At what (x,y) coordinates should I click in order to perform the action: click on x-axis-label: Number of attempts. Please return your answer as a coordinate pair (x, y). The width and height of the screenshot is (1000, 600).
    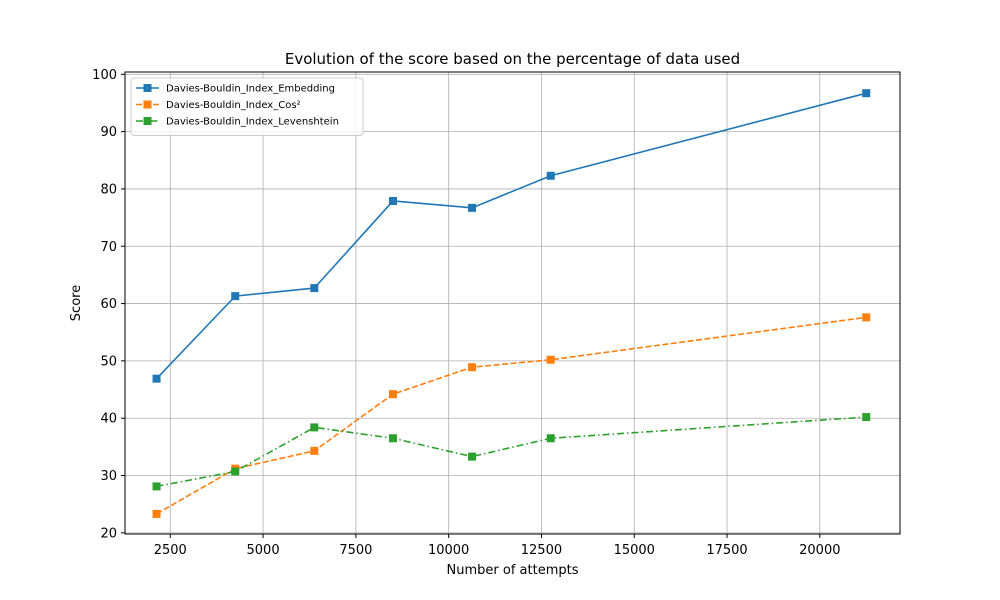
    Looking at the image, I should click on (513, 570).